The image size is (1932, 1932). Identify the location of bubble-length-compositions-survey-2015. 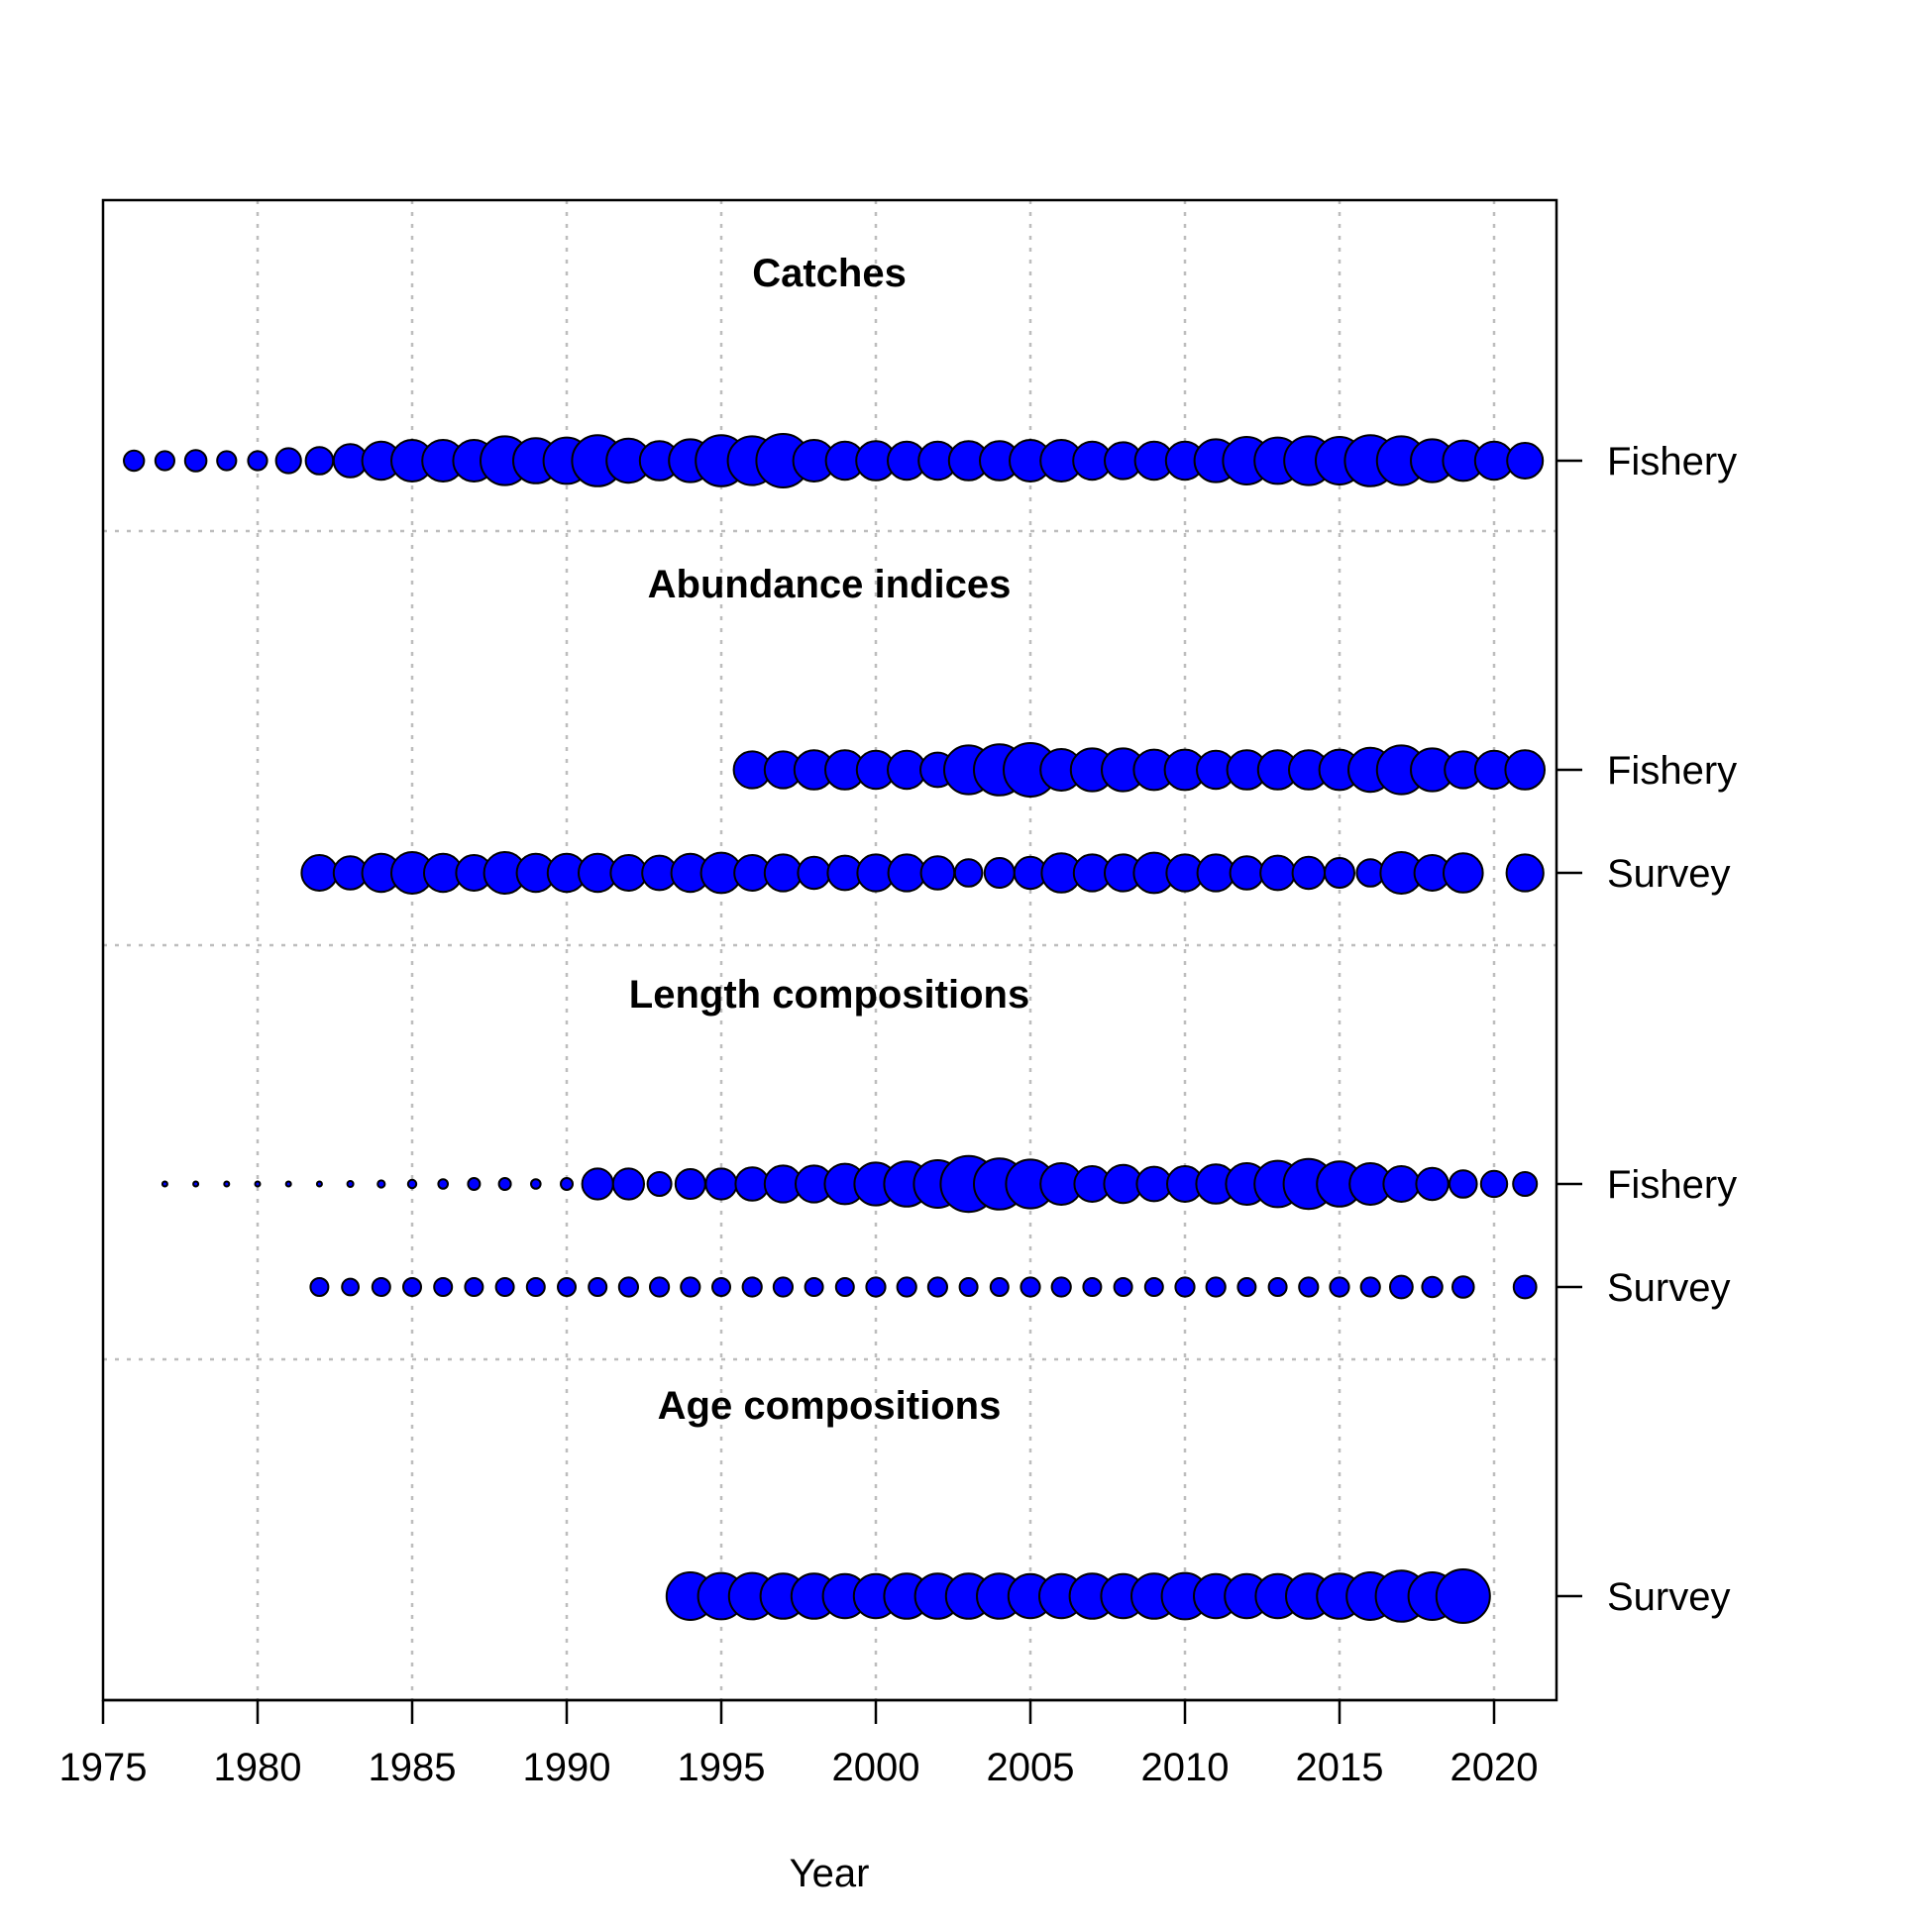
(1339, 1287).